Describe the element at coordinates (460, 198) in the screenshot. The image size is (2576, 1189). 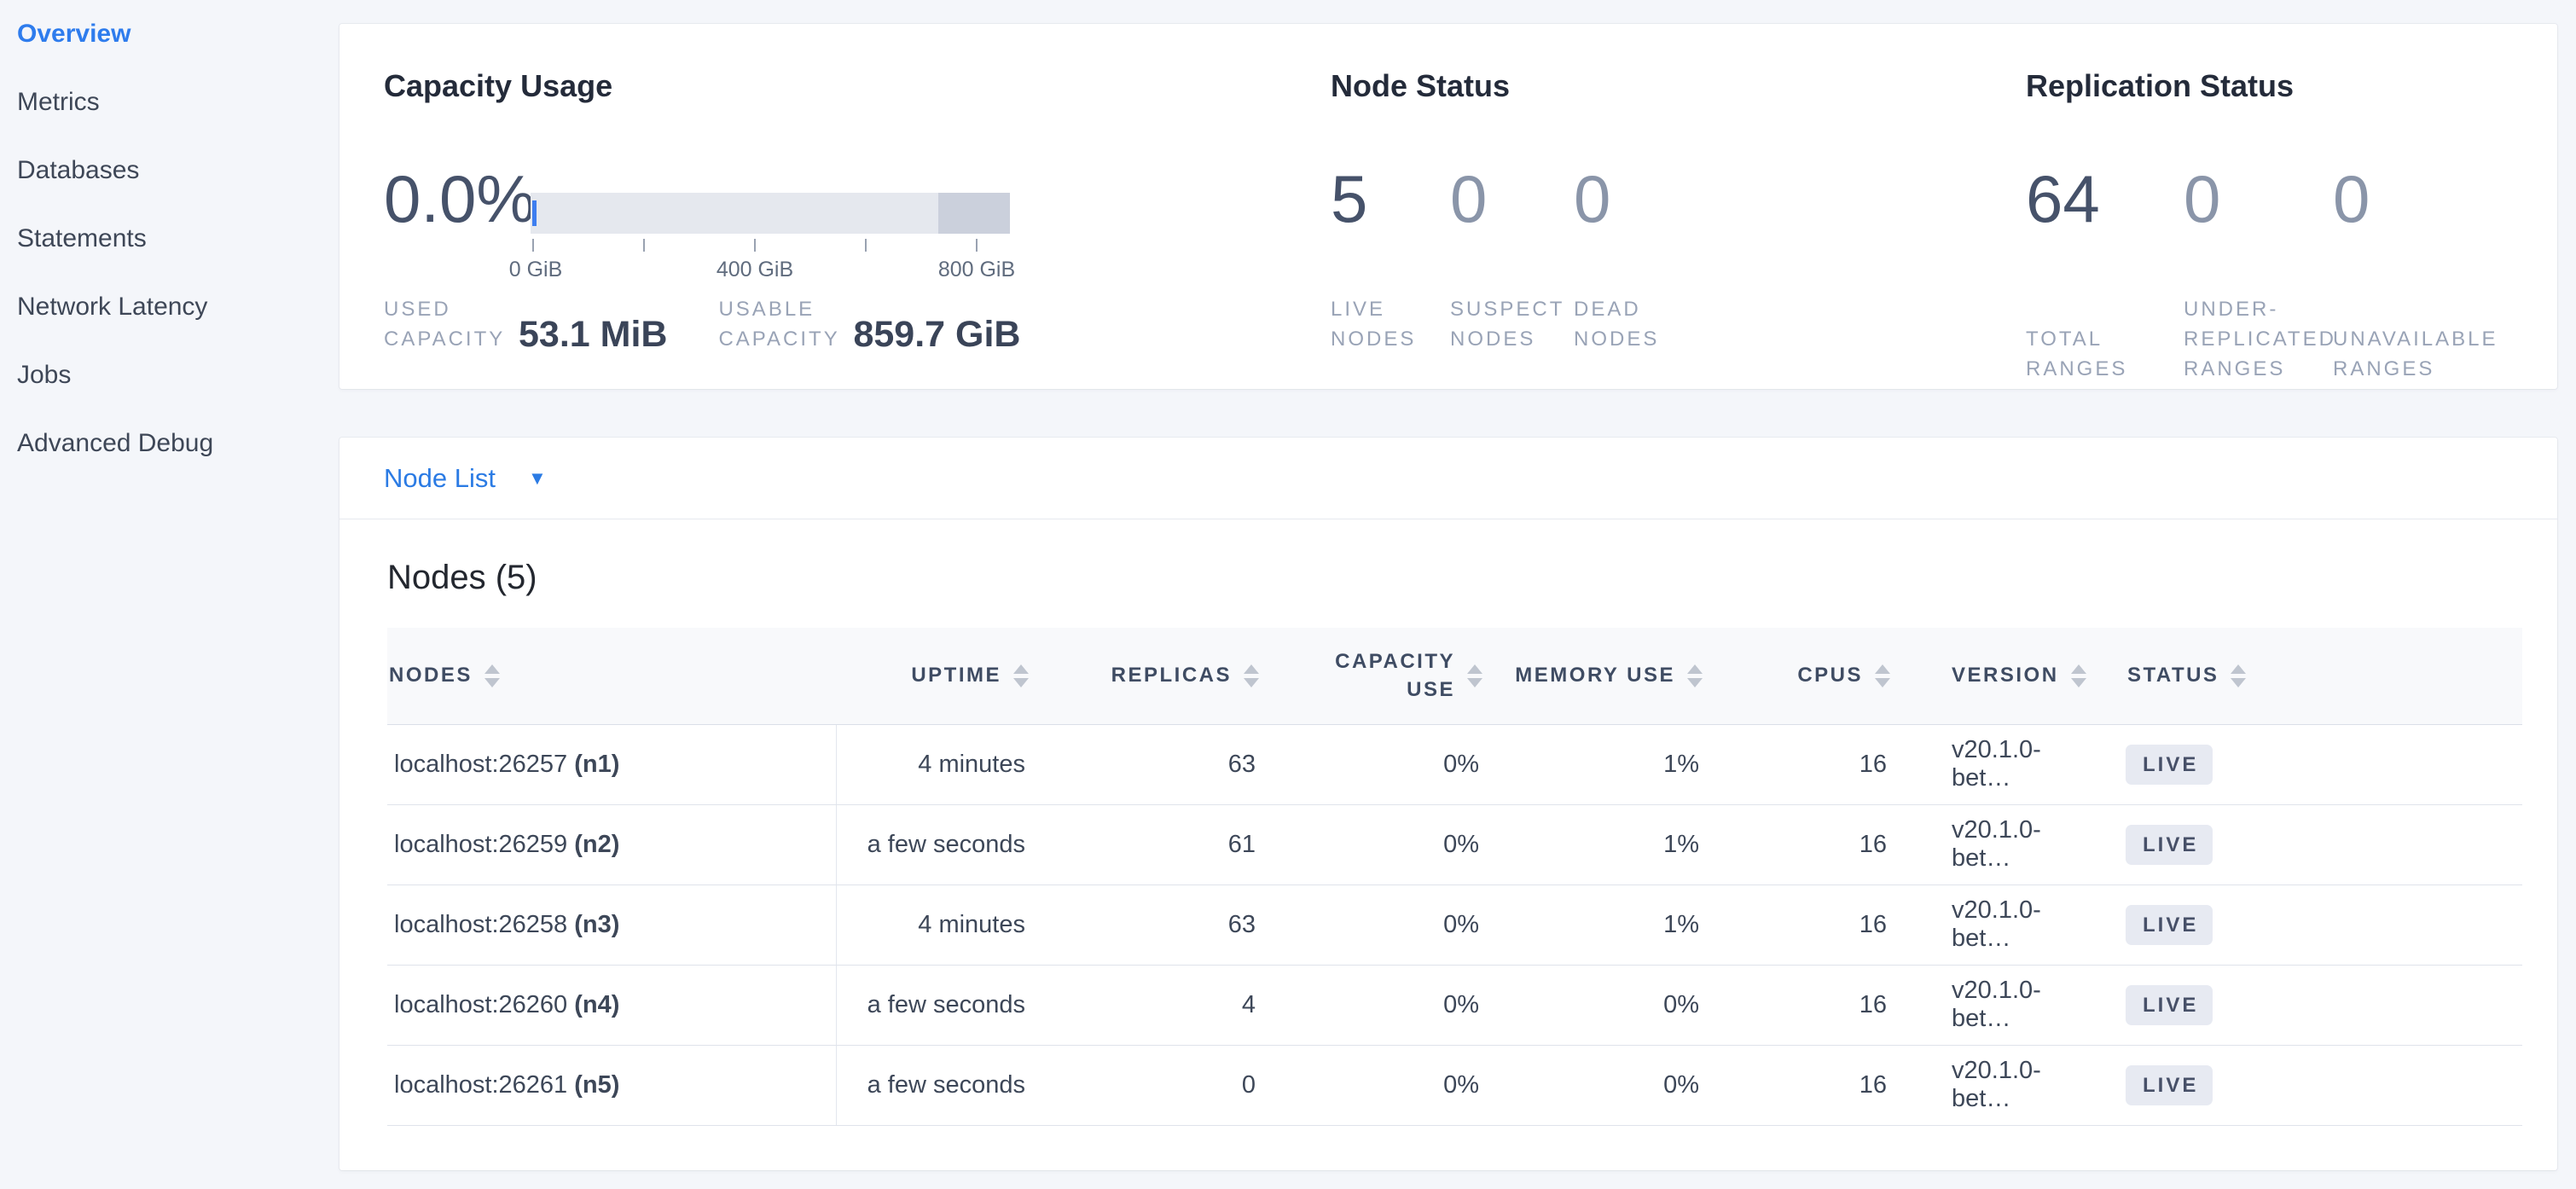
I see `capacity-percent: 0.0%` at that location.